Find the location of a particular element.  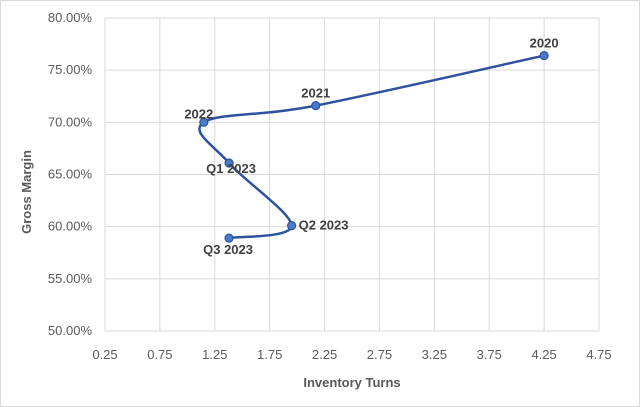

x-tick-label: 1.25 is located at coordinates (214, 354).